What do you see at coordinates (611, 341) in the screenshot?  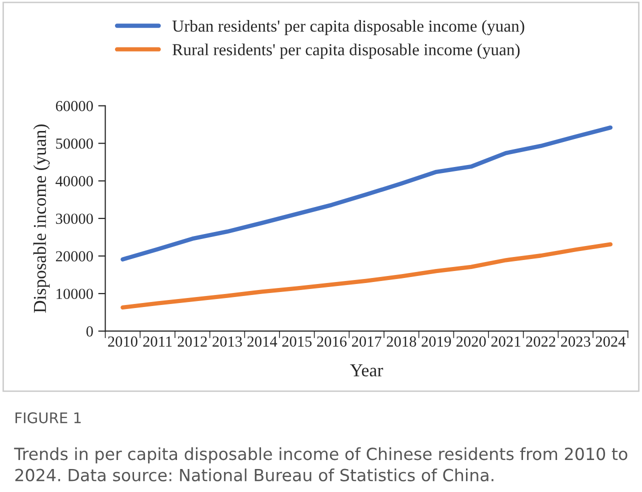 I see `x-tick-label: 2024` at bounding box center [611, 341].